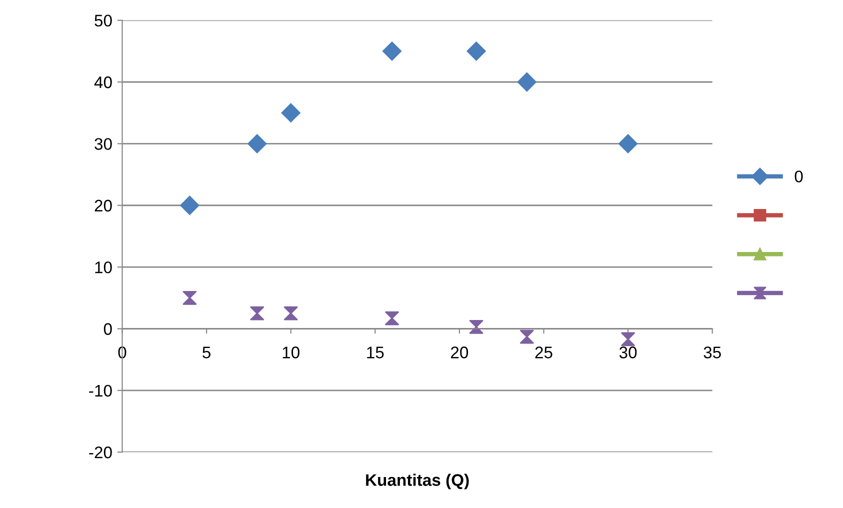 This screenshot has width=843, height=508. What do you see at coordinates (417, 482) in the screenshot?
I see `x-axis-title: Kuantitas (Q)` at bounding box center [417, 482].